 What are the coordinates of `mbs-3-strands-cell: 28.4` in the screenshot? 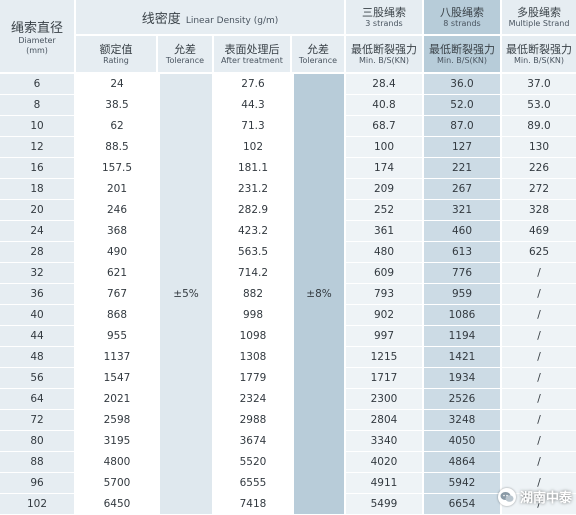 It's located at (385, 84).